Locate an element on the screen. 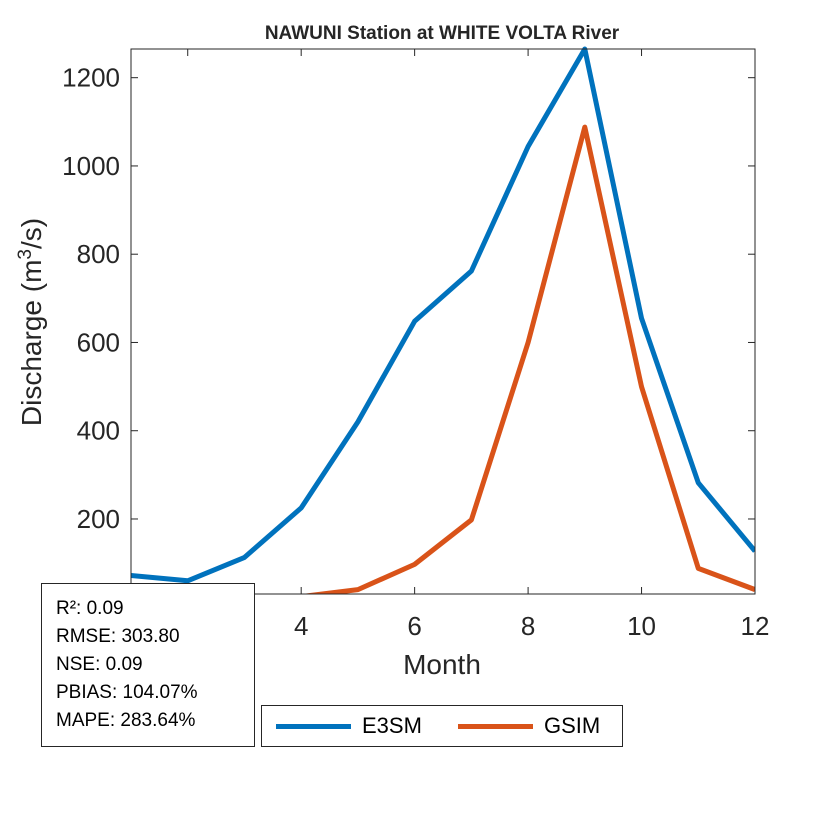  legend-item-e3sm: E3SM is located at coordinates (349, 726).